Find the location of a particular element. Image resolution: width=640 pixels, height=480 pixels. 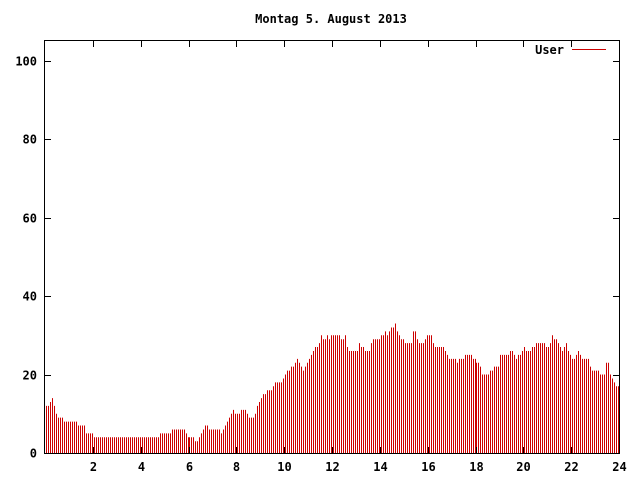

x-tick-label: 16 is located at coordinates (428, 467).